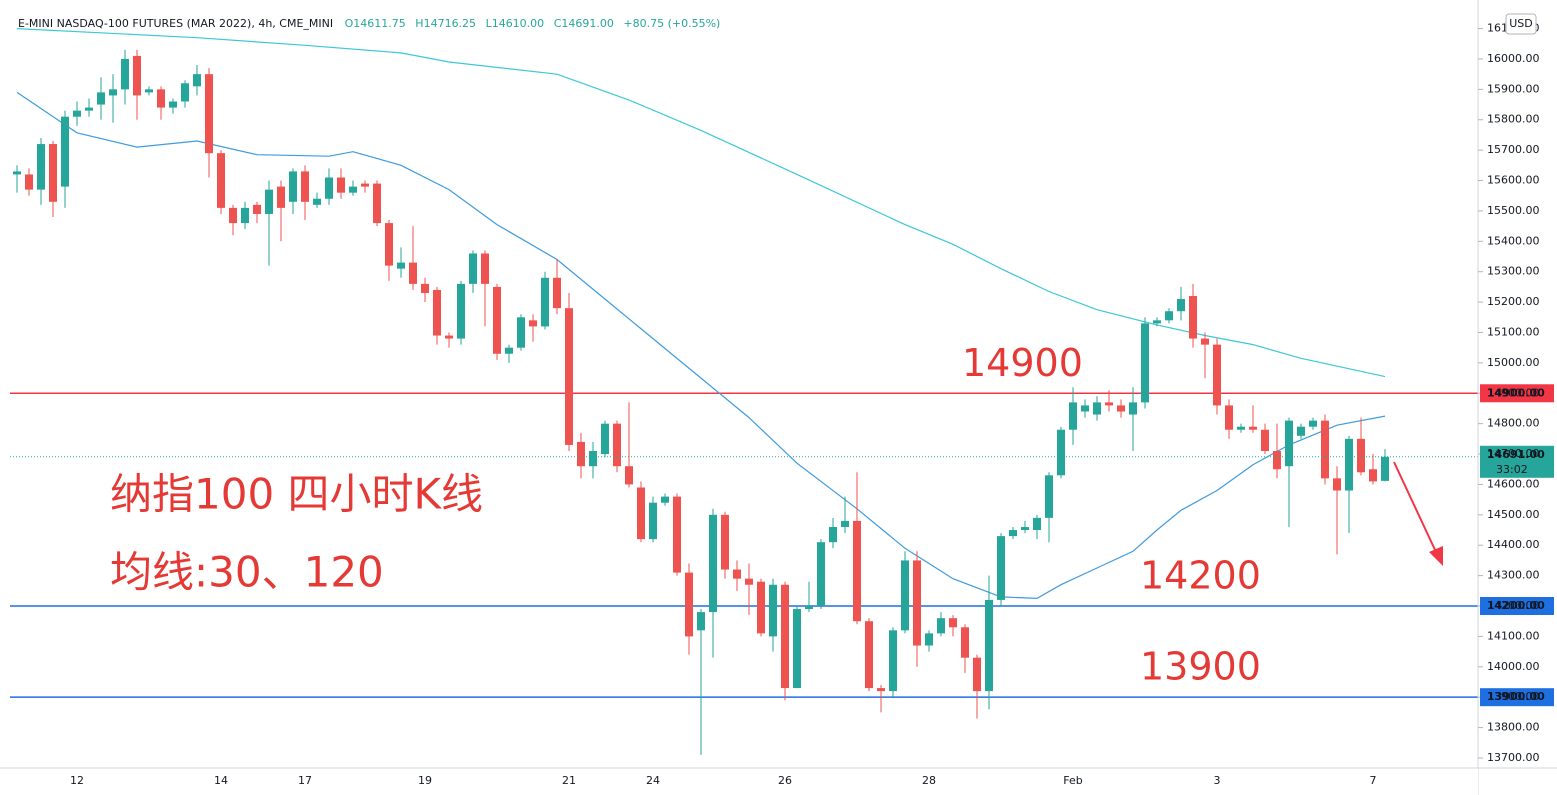 The image size is (1557, 795). What do you see at coordinates (1513, 301) in the screenshot?
I see `y-tick-label: 15200.00` at bounding box center [1513, 301].